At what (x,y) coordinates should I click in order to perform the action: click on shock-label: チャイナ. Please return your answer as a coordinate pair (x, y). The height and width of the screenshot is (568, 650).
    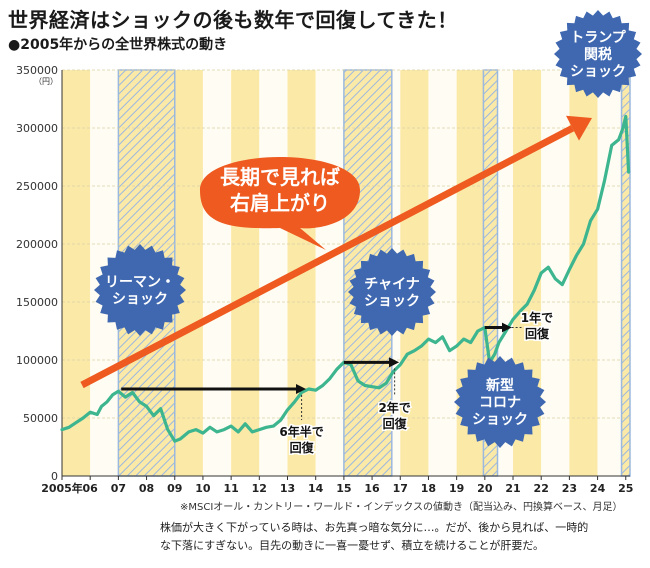
    Looking at the image, I should click on (392, 285).